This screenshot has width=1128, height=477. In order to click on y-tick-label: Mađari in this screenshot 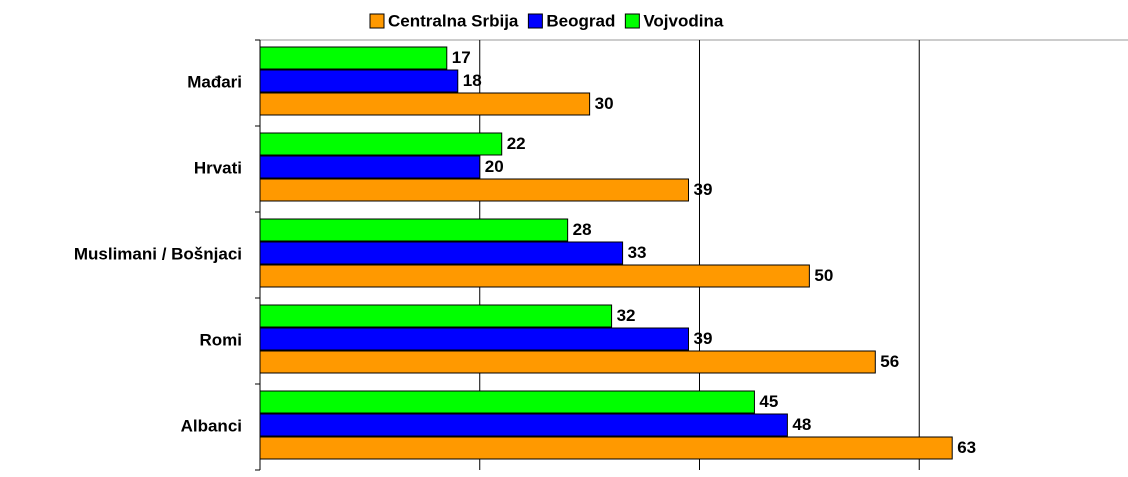, I will do `click(214, 81)`.